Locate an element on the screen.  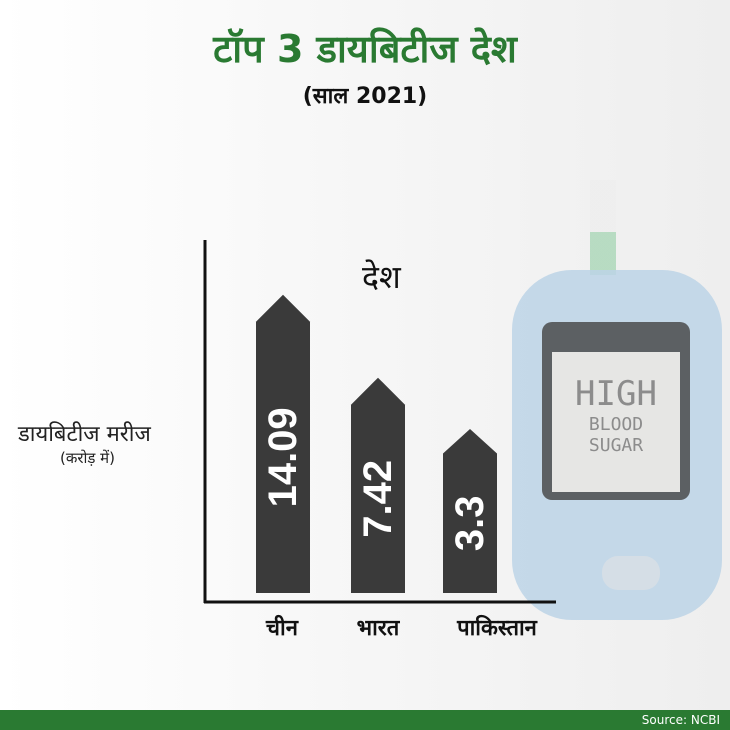
data-label-0: 14.09 is located at coordinates (283, 457).